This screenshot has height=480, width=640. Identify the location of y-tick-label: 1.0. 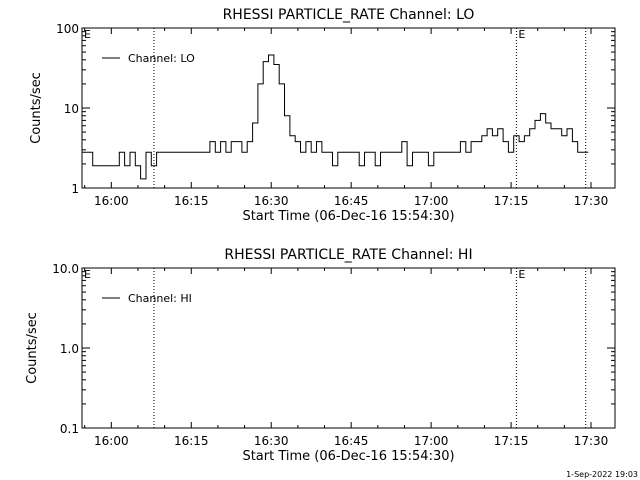
(69, 349).